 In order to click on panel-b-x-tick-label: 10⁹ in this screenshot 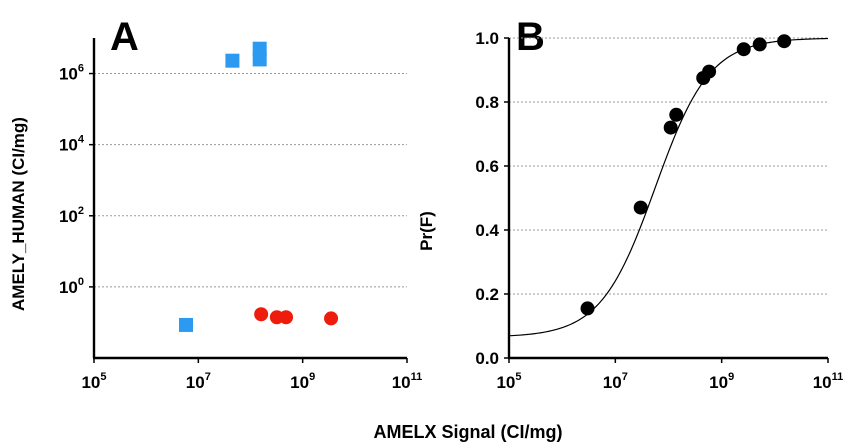, I will do `click(721, 381)`.